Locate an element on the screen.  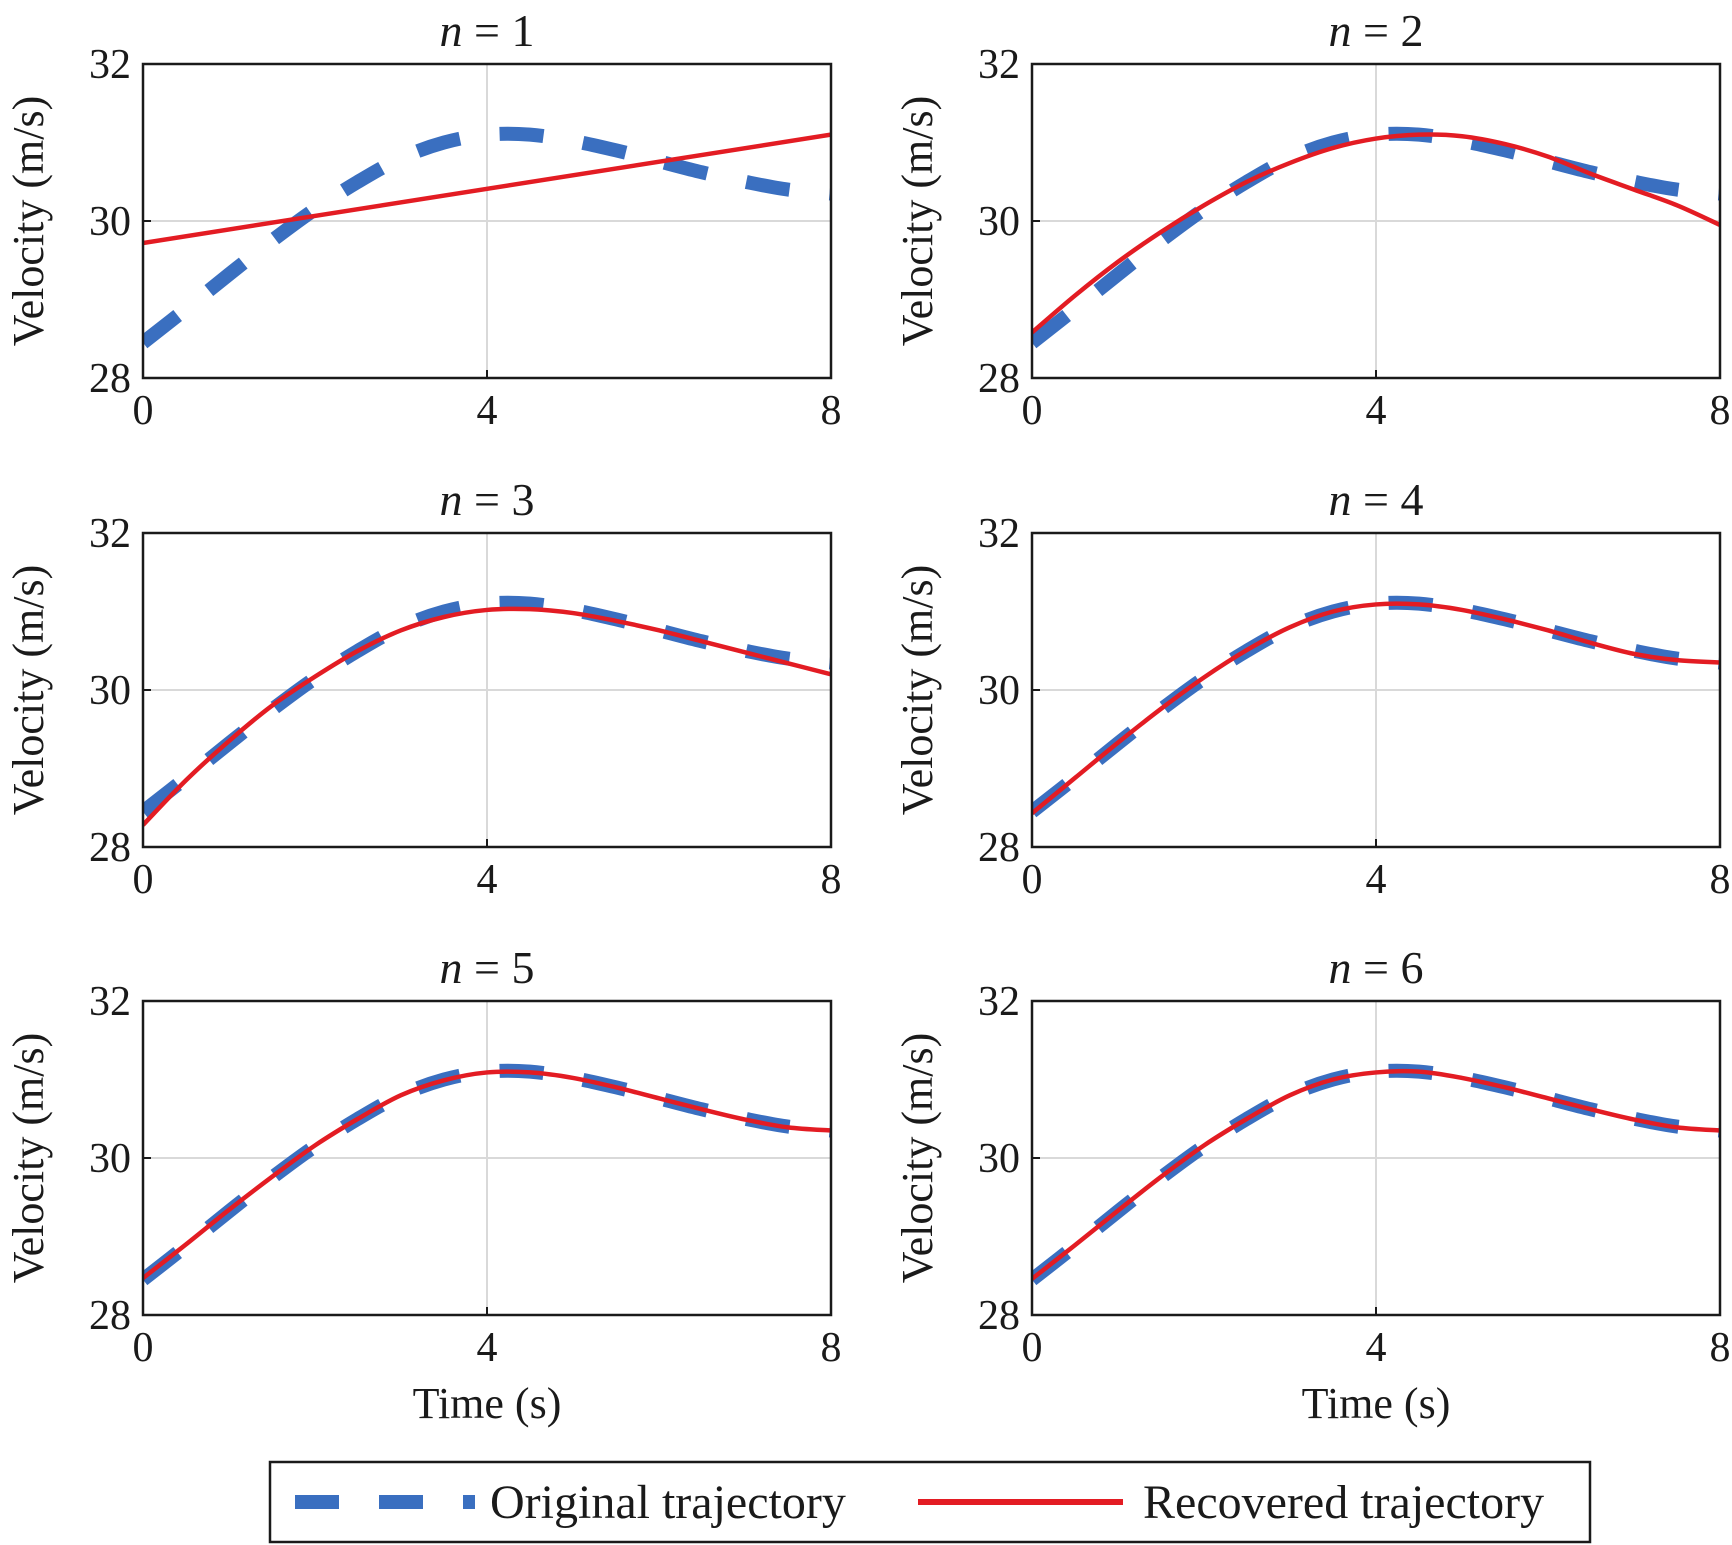
panel-title-value: = 5 is located at coordinates (499, 967).